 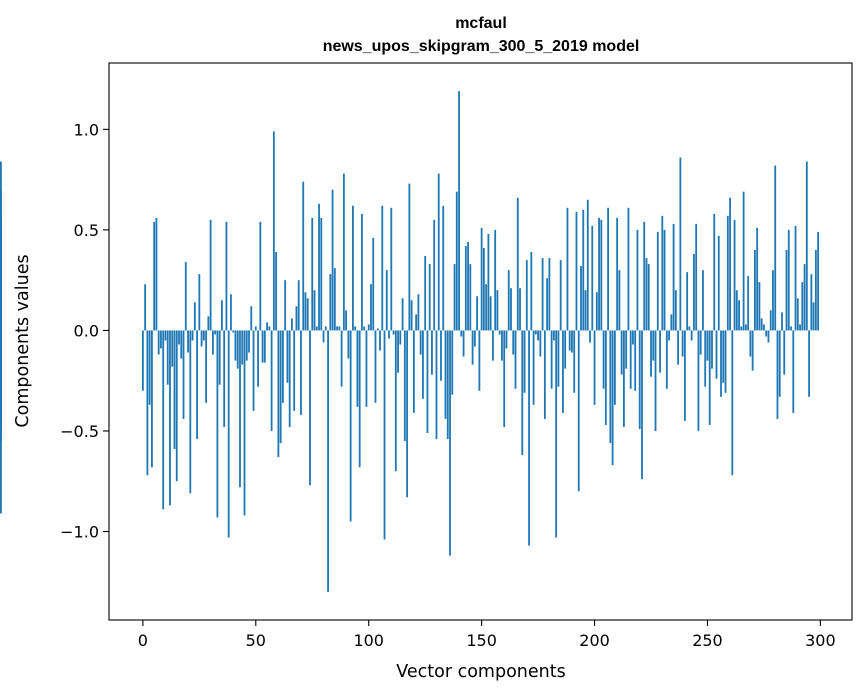 I want to click on chart-title: mcfaul, so click(x=481, y=23).